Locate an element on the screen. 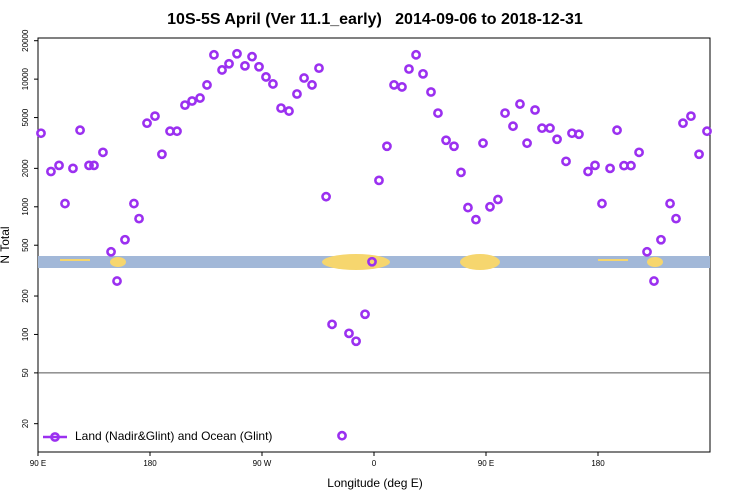 The image size is (750, 500). map-strip is located at coordinates (374, 262).